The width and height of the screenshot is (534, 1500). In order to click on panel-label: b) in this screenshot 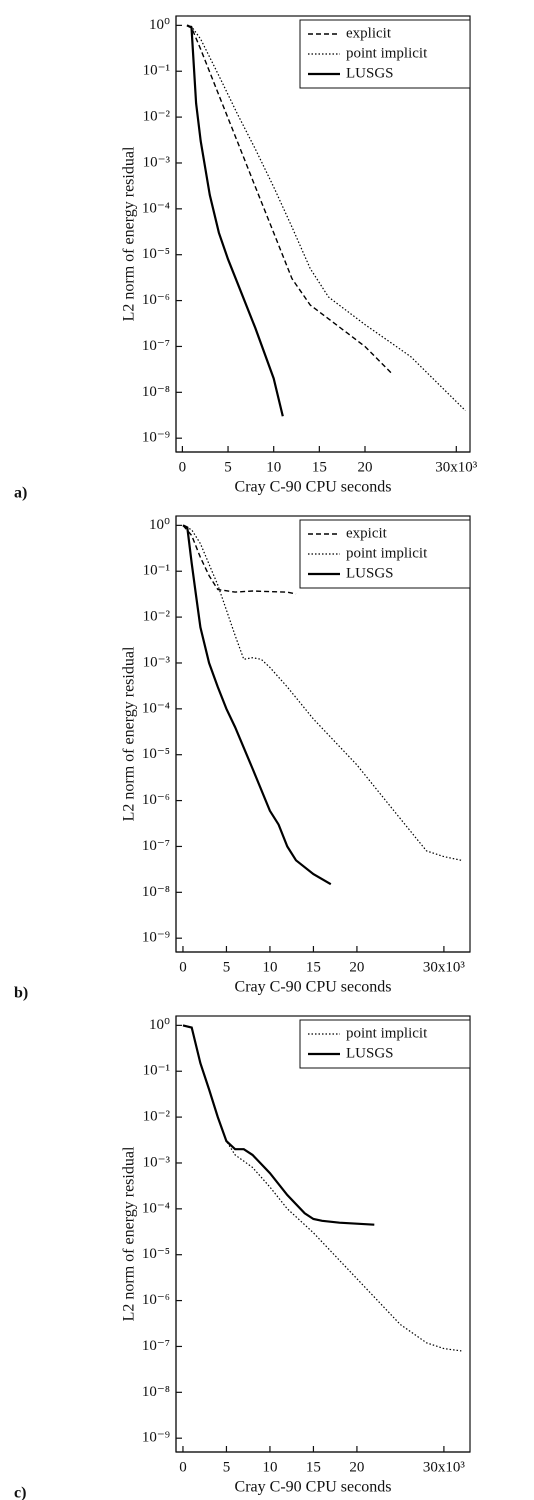, I will do `click(21, 993)`.